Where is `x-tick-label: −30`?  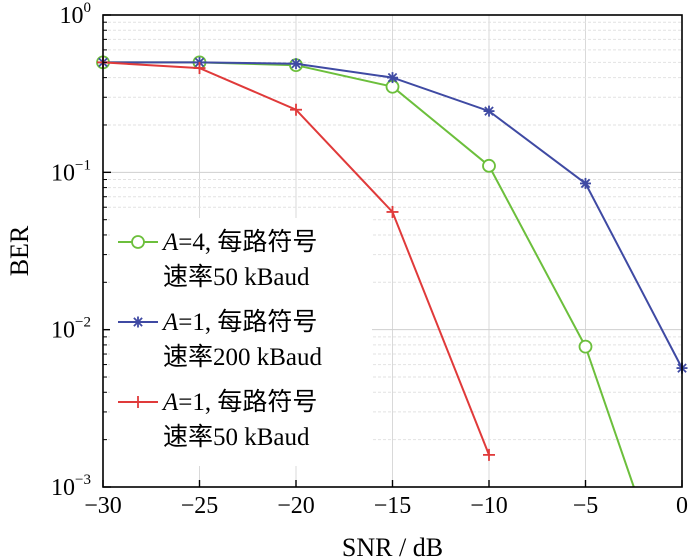 x-tick-label: −30 is located at coordinates (103, 506).